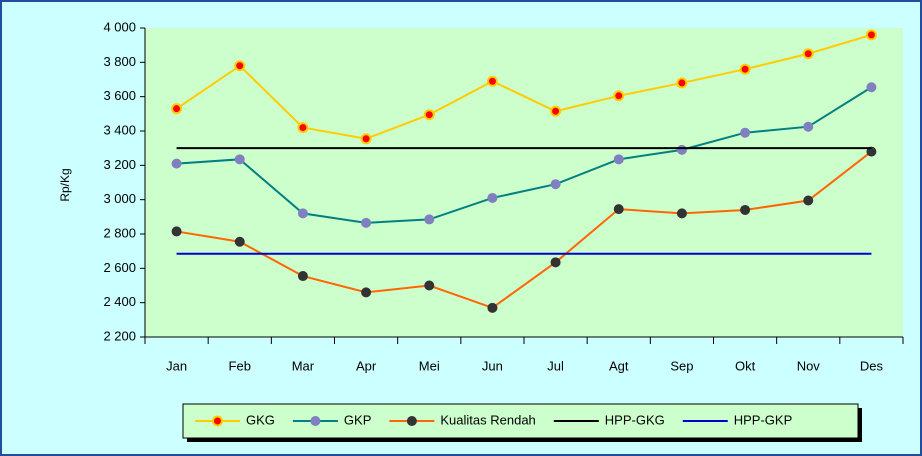  What do you see at coordinates (555, 365) in the screenshot?
I see `x-tick-label: Jul` at bounding box center [555, 365].